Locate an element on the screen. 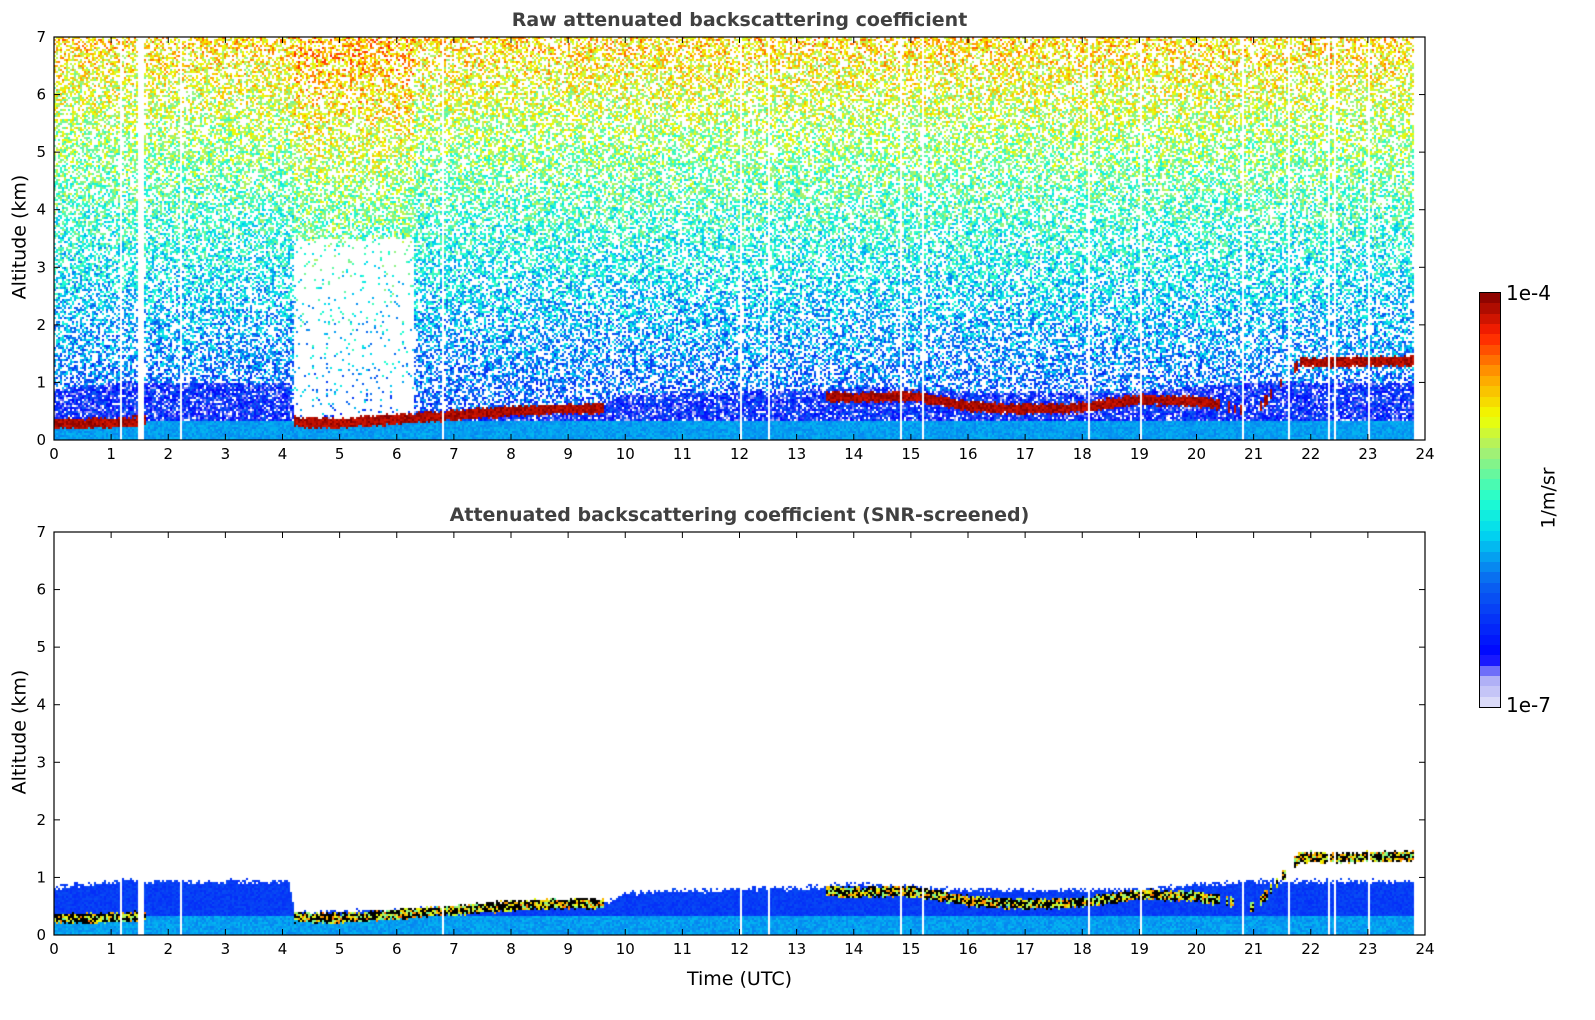 This screenshot has width=1595, height=1020. x-tick-label: 21 is located at coordinates (1253, 454).